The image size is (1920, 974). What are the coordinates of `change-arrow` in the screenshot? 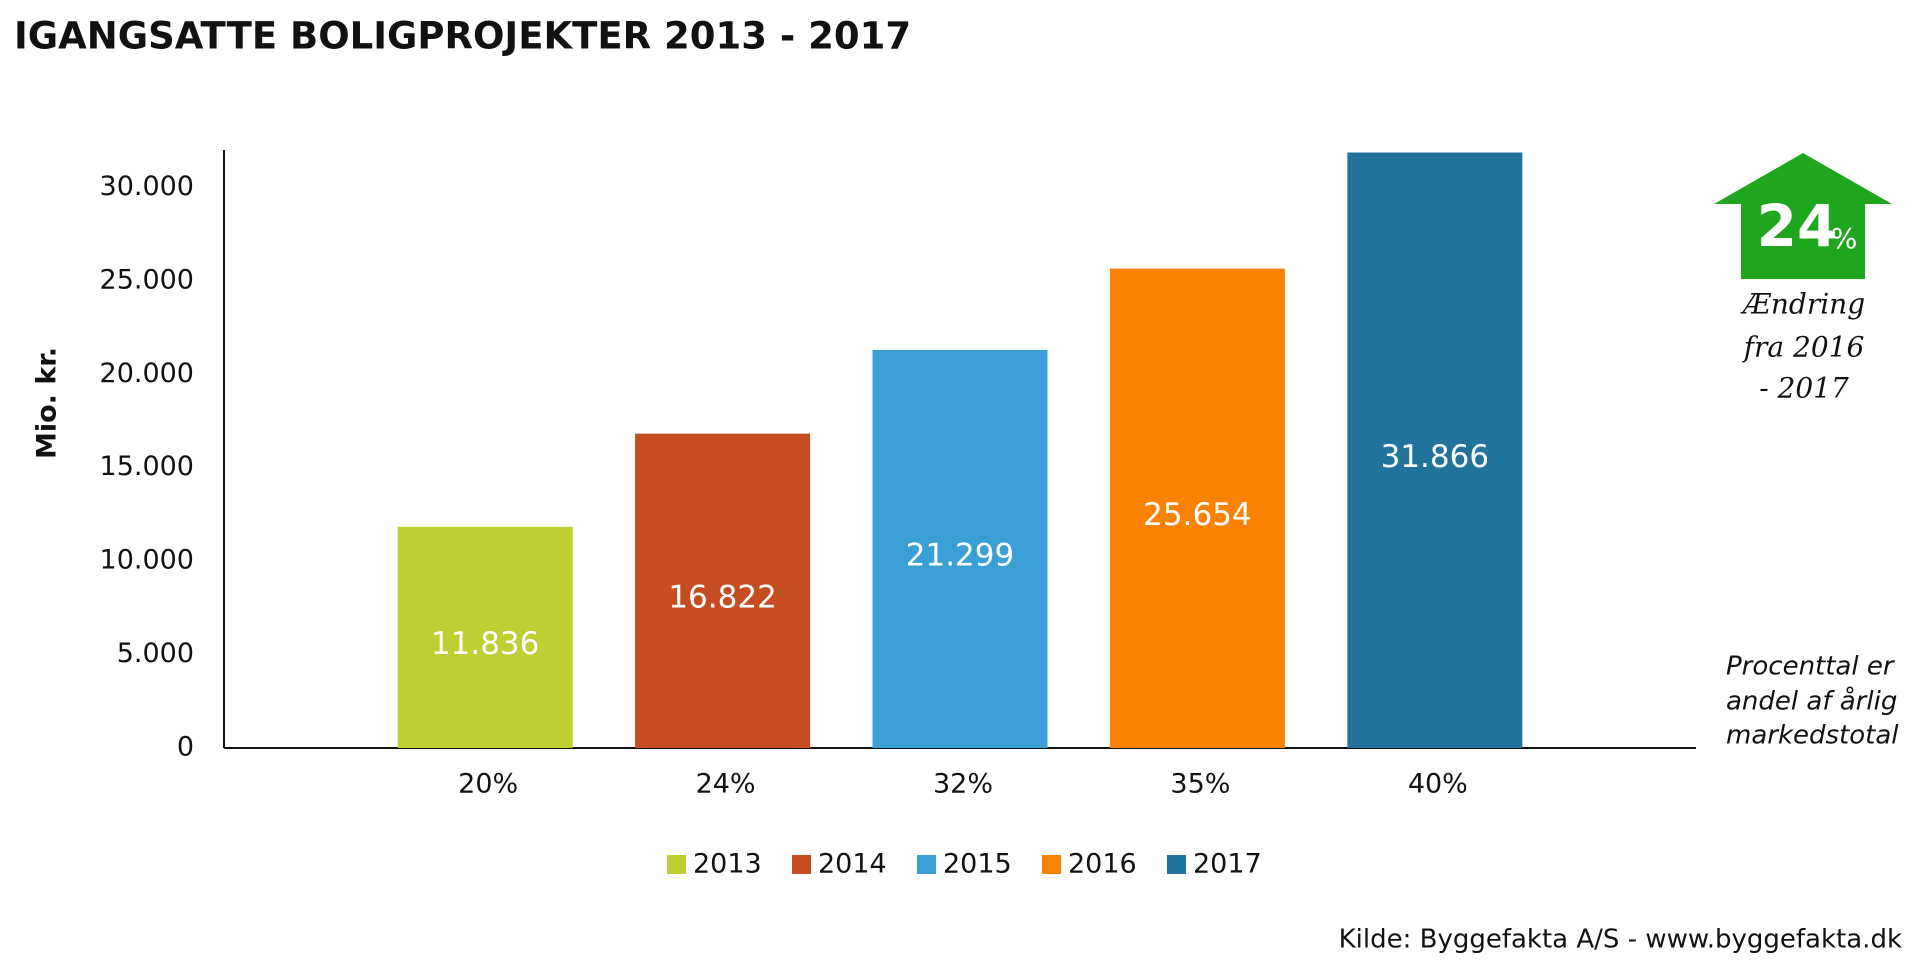 It's located at (1803, 216).